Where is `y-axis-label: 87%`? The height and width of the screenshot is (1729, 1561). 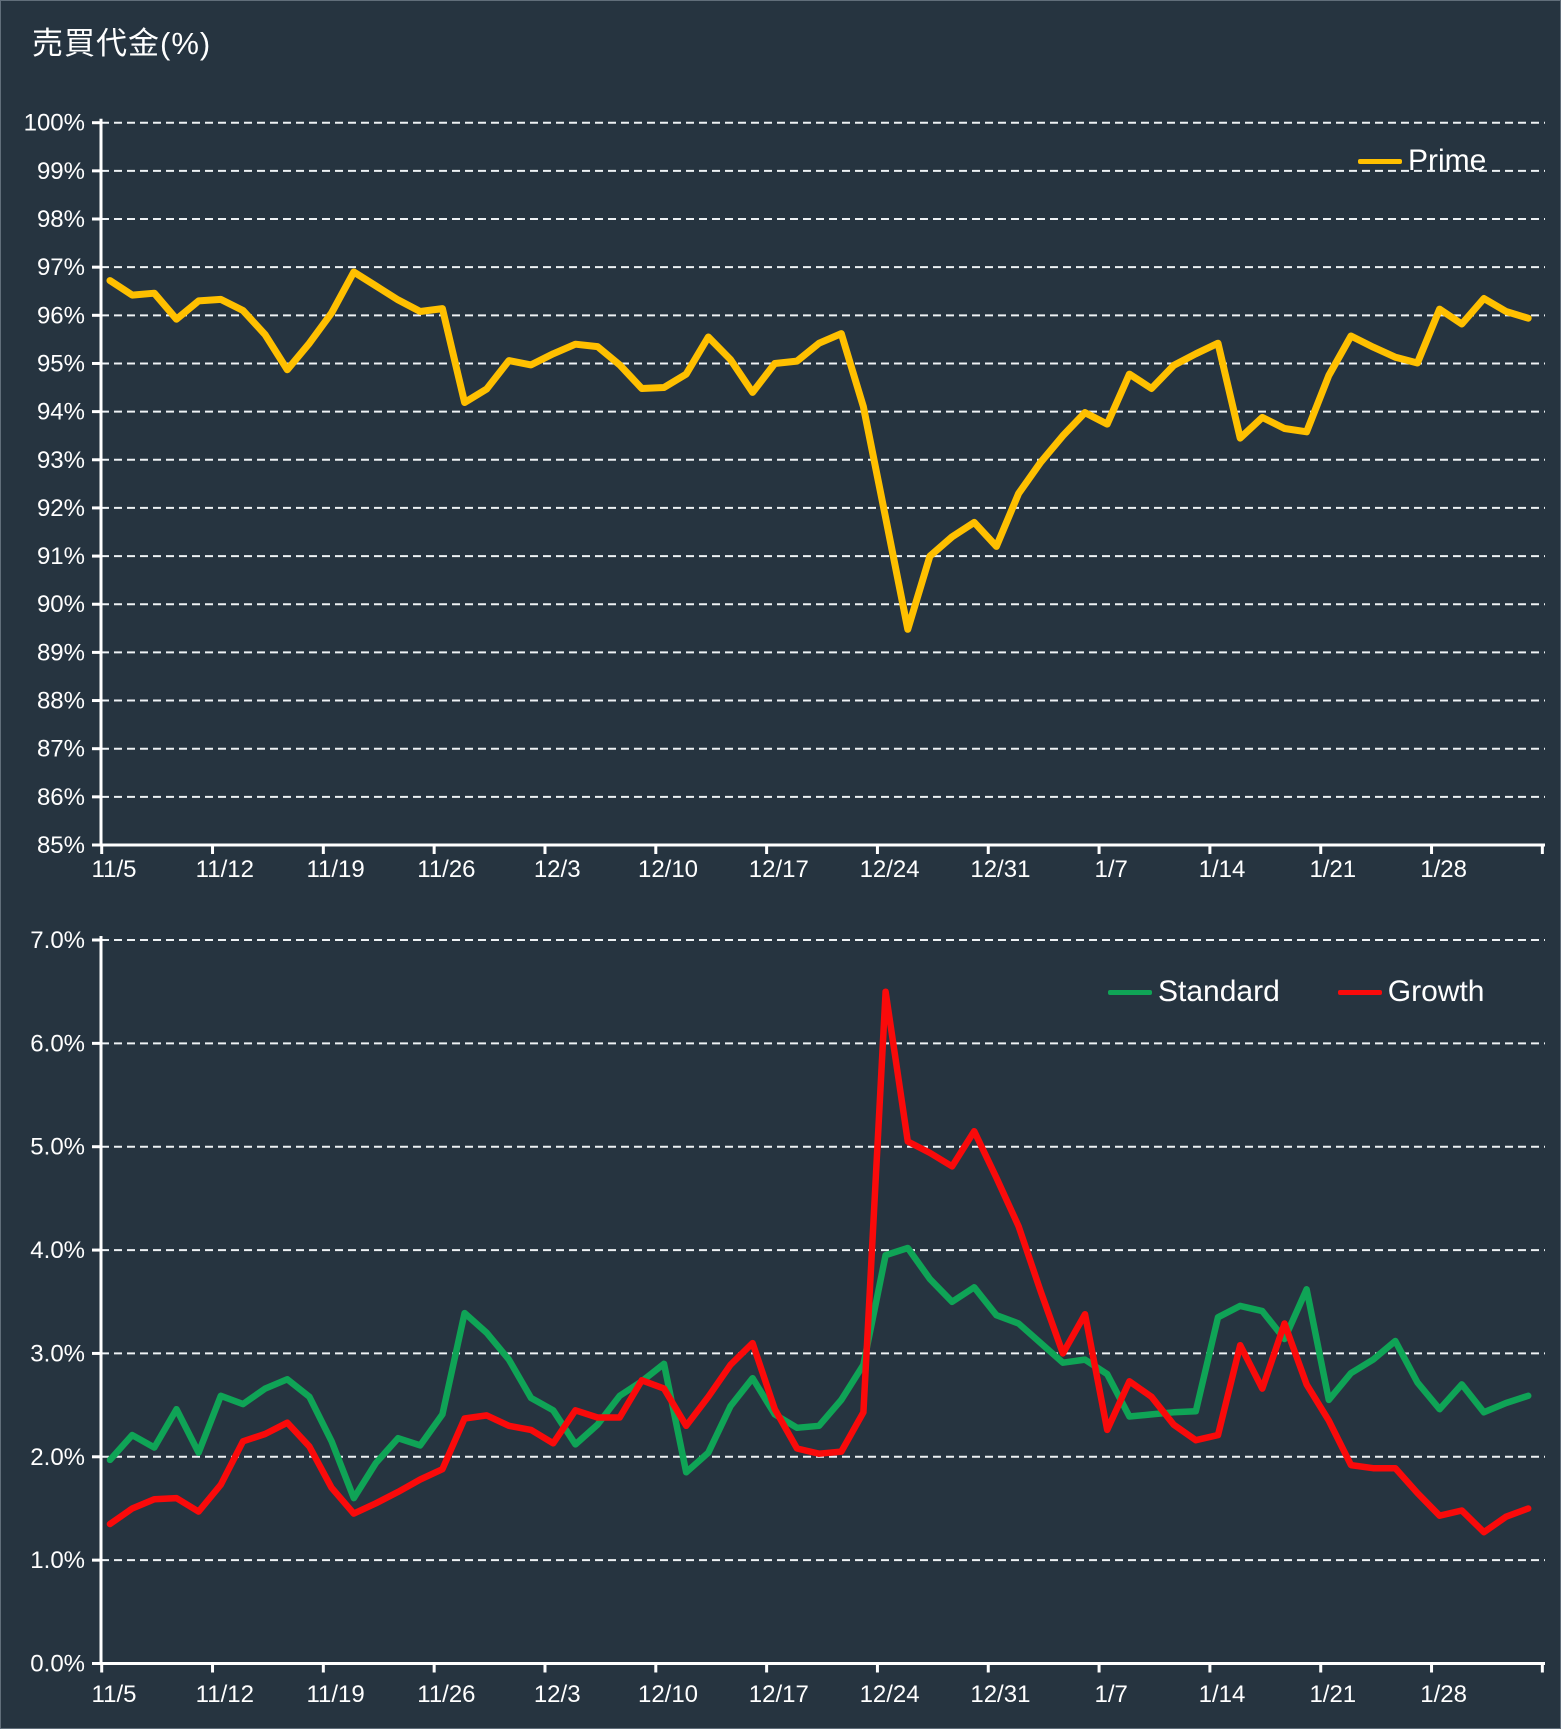 y-axis-label: 87% is located at coordinates (61, 749).